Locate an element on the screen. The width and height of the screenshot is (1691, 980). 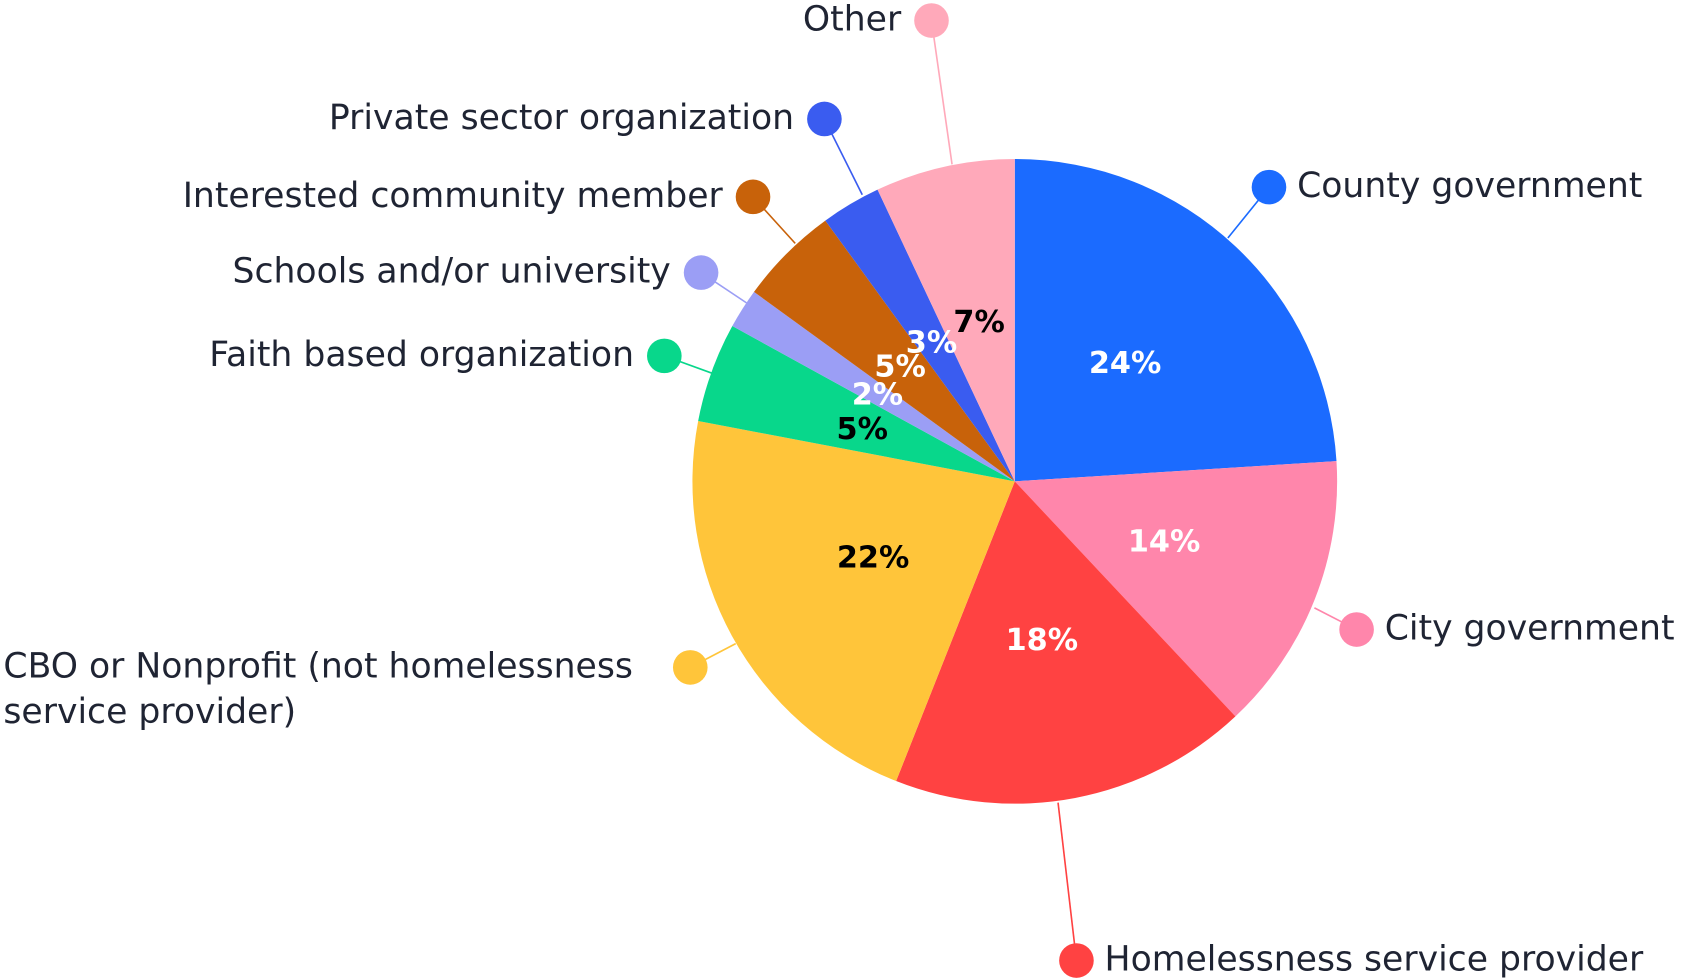
value-label: 3% is located at coordinates (931, 342).